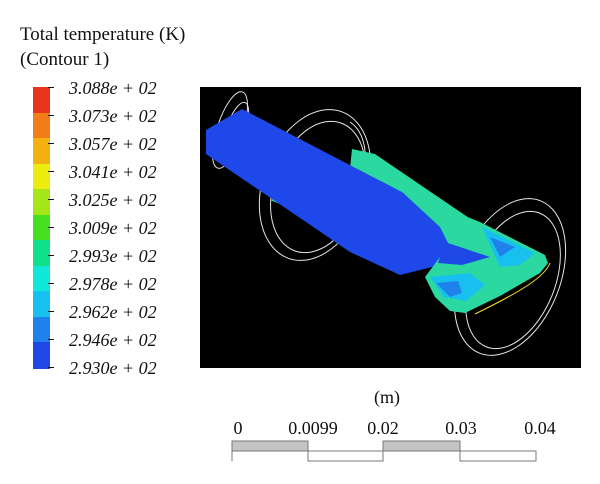 The width and height of the screenshot is (600, 484). What do you see at coordinates (103, 34) in the screenshot?
I see `legend-title-line-1: Total temperature (K)` at bounding box center [103, 34].